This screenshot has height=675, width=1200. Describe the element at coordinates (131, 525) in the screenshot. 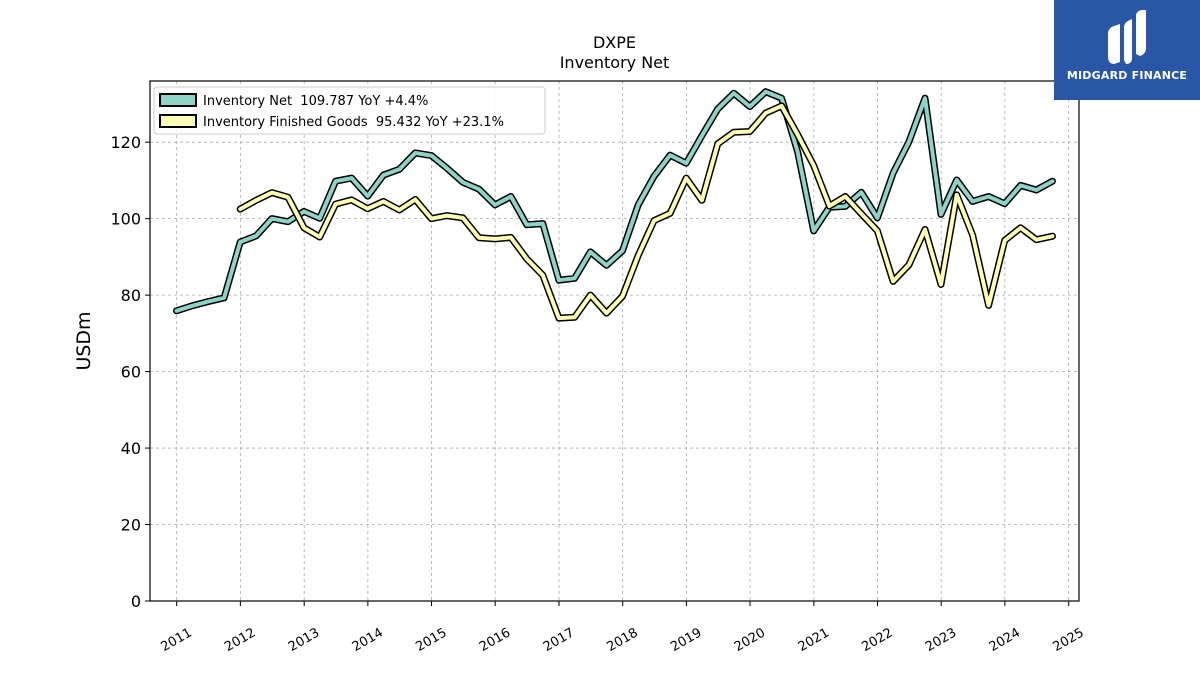

I see `y-tick-label: 20` at that location.